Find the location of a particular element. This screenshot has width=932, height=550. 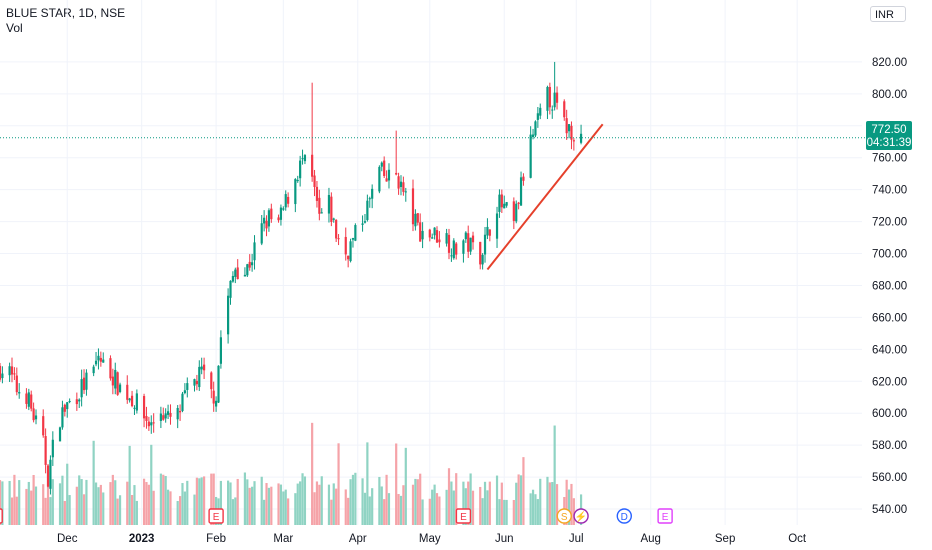

volume-bars is located at coordinates (291, 473).